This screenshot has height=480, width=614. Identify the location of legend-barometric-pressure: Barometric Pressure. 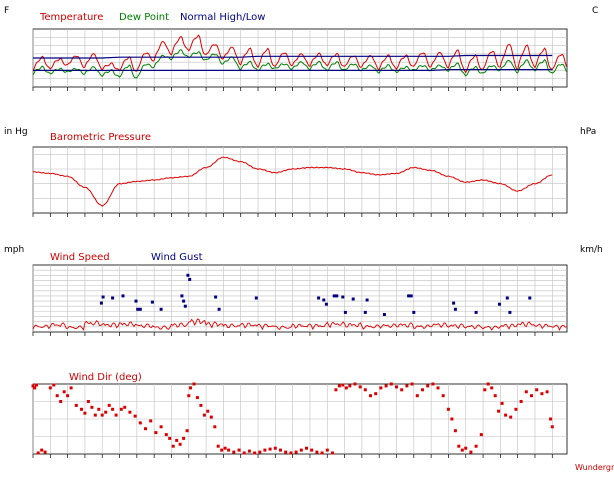
(100, 137).